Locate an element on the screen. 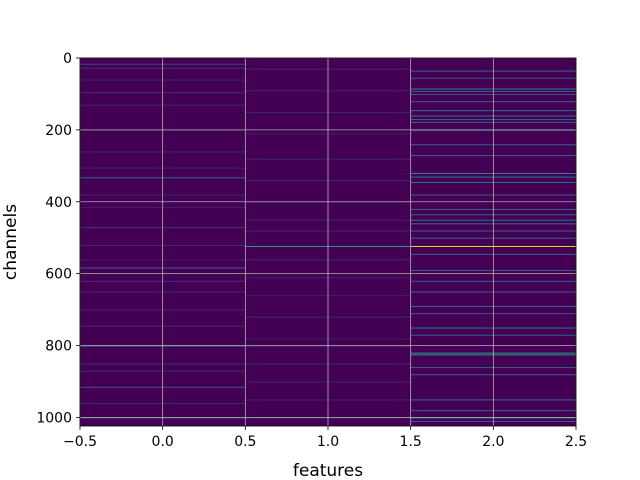 The image size is (640, 480). y-axis-label: channels is located at coordinates (11, 242).